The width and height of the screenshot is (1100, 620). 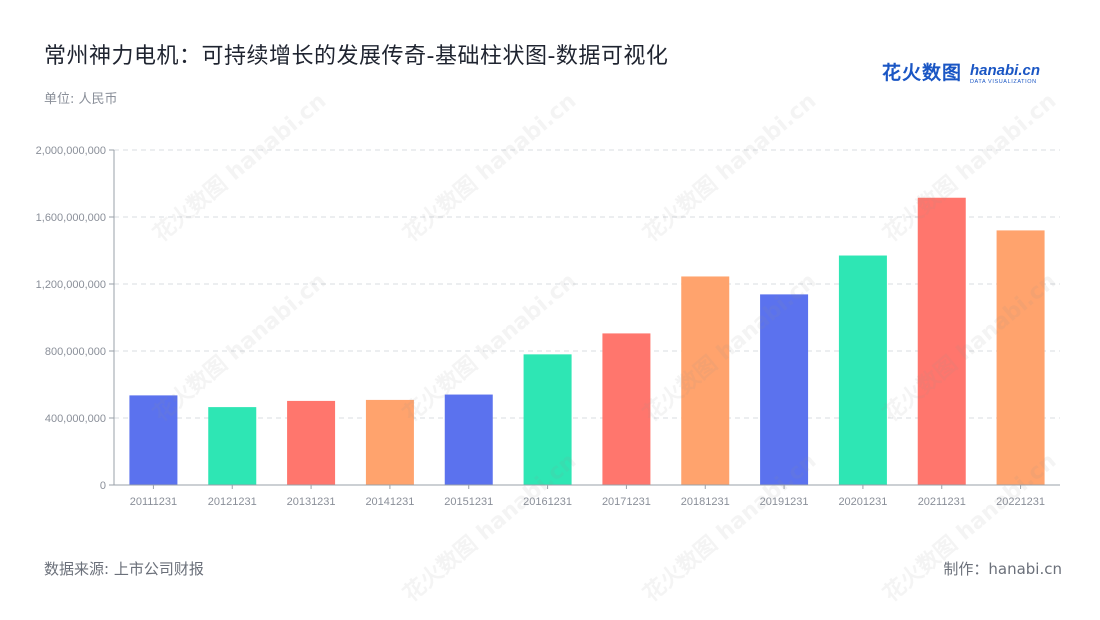 What do you see at coordinates (389, 502) in the screenshot?
I see `x-tick-label: 20141231` at bounding box center [389, 502].